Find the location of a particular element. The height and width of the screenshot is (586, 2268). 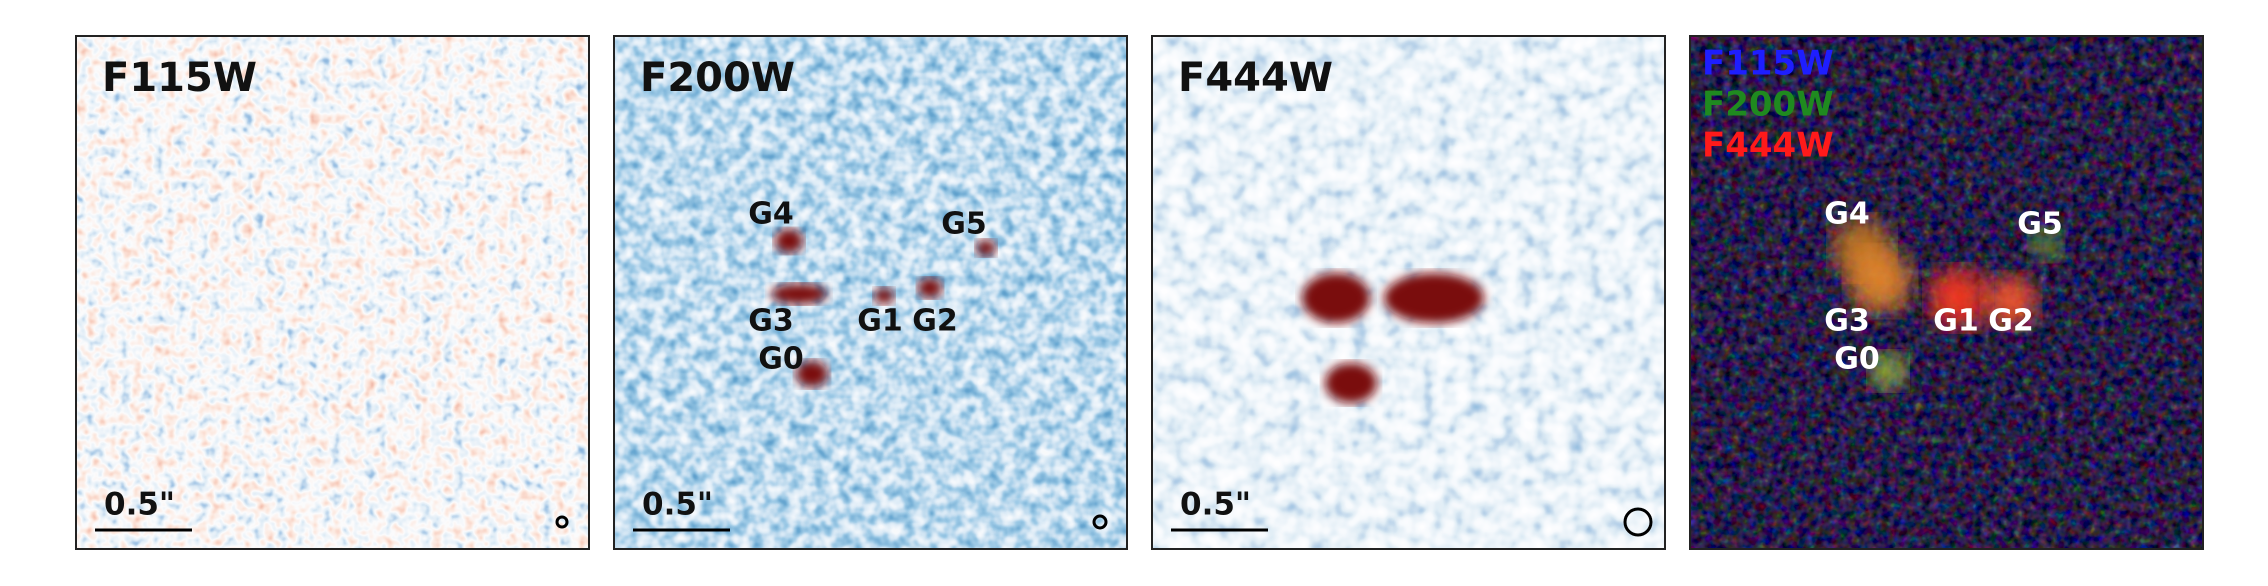

legend-entry: F115W is located at coordinates (1768, 64).